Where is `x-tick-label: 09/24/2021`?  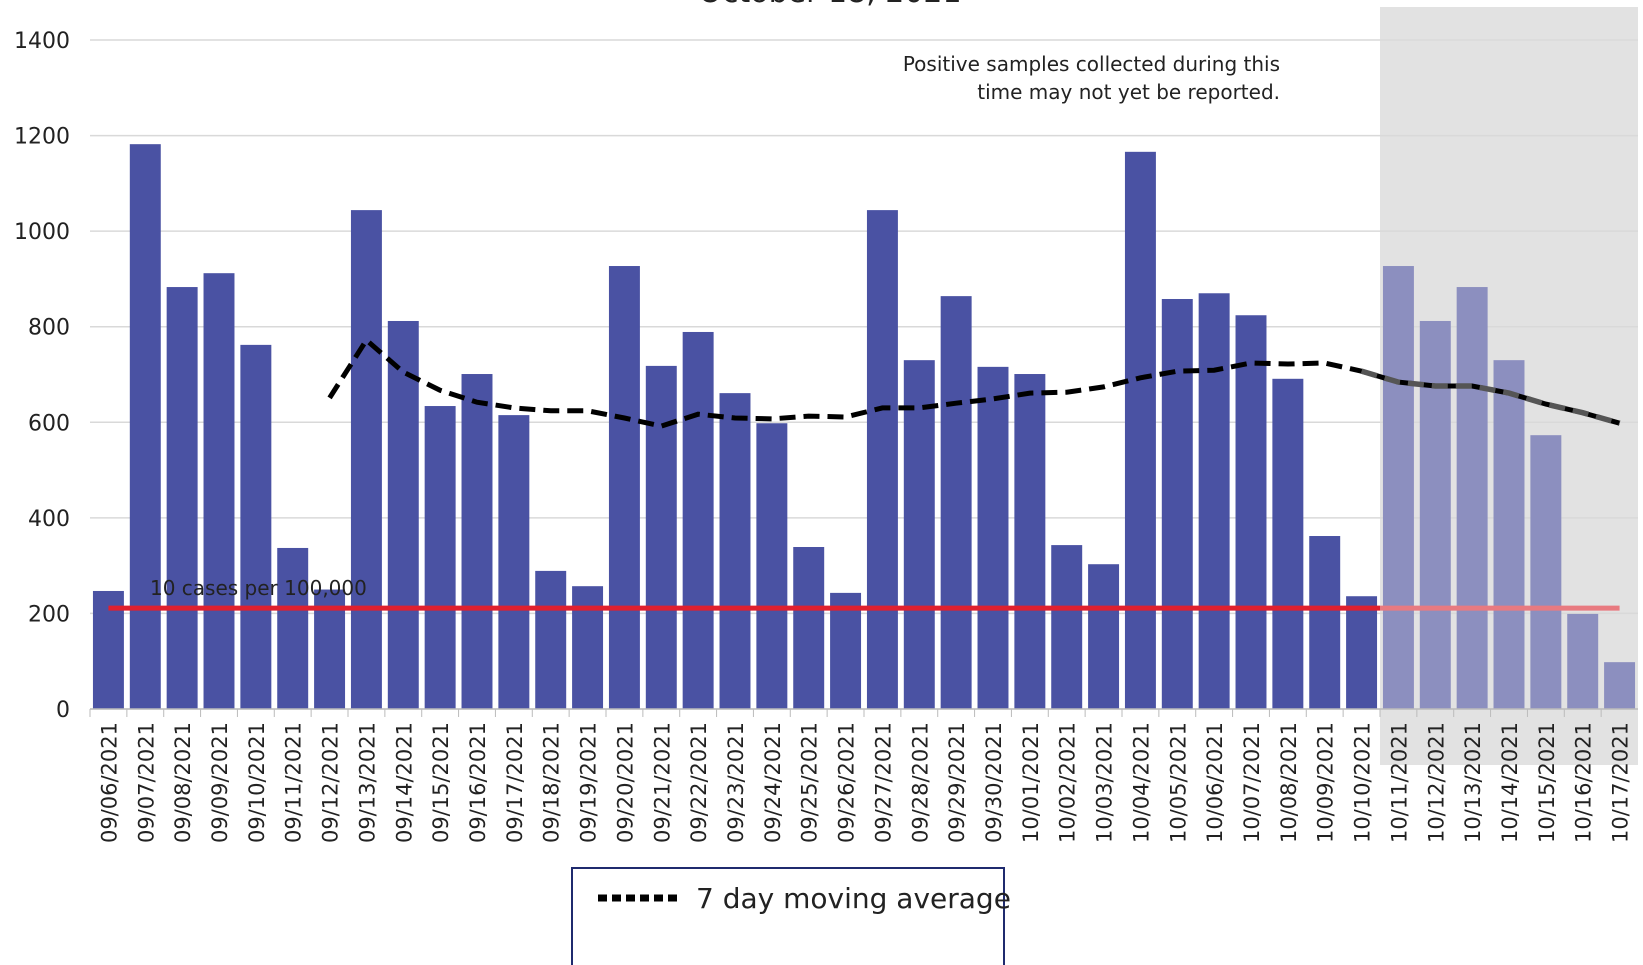
x-tick-label: 09/24/2021 is located at coordinates (773, 782).